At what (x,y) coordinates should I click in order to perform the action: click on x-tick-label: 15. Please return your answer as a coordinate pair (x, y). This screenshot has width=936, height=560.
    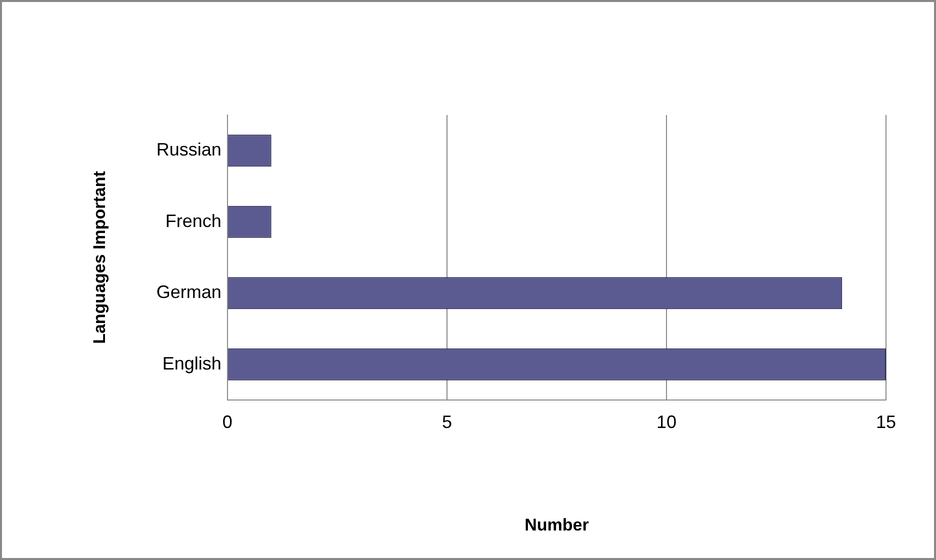
    Looking at the image, I should click on (886, 422).